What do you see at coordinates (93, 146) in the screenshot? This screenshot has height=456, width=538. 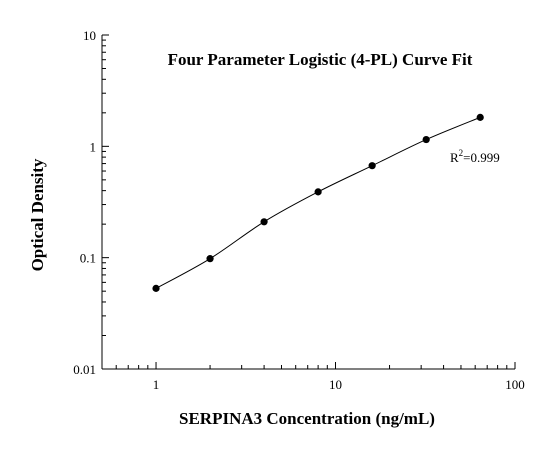 I see `y-tick-label: 1` at bounding box center [93, 146].